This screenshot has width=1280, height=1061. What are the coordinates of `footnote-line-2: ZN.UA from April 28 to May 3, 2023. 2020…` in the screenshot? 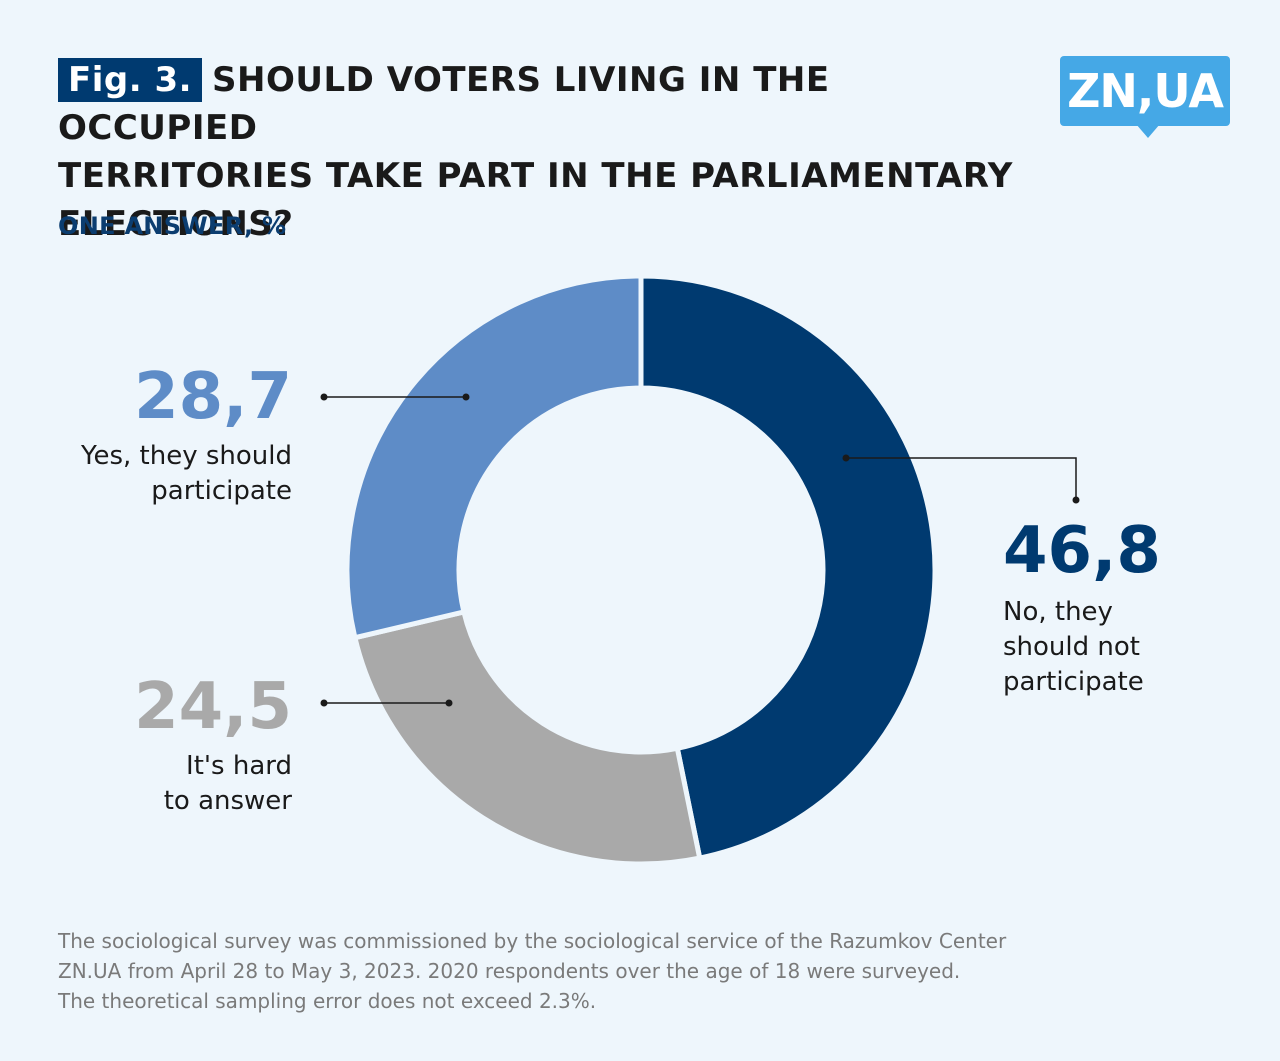 It's located at (509, 971).